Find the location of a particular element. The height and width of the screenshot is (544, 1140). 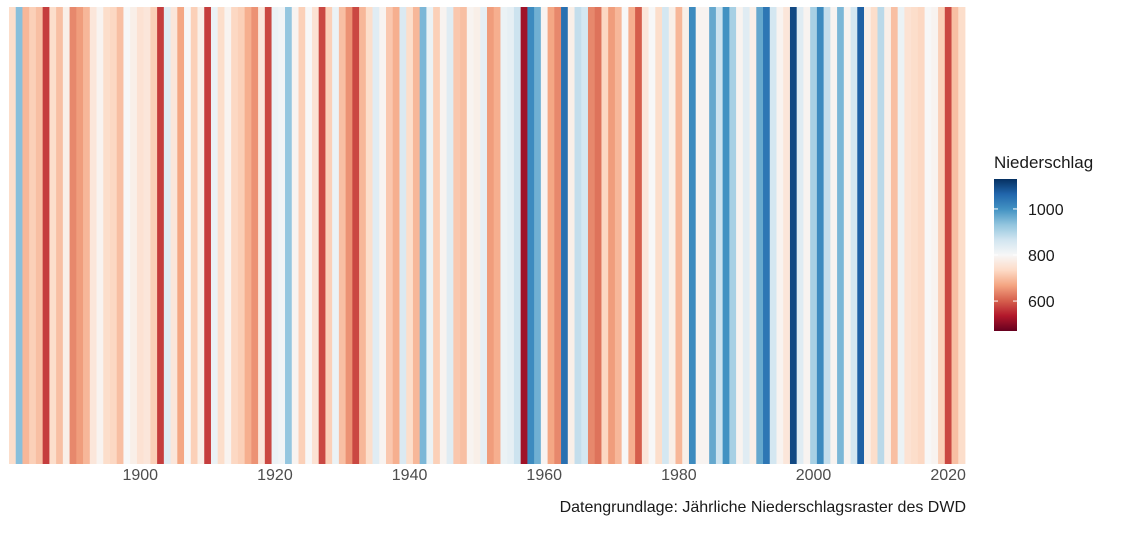

stripe-2018 is located at coordinates (935, 235).